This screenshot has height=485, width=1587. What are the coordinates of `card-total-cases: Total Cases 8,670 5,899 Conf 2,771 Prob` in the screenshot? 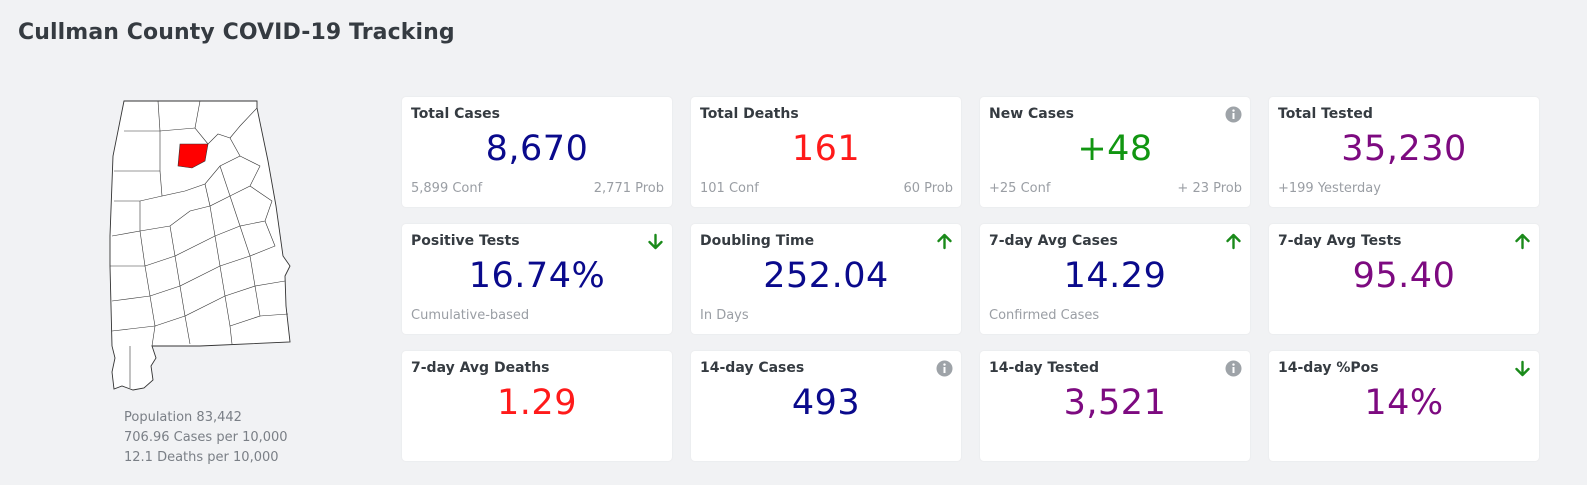 It's located at (537, 152).